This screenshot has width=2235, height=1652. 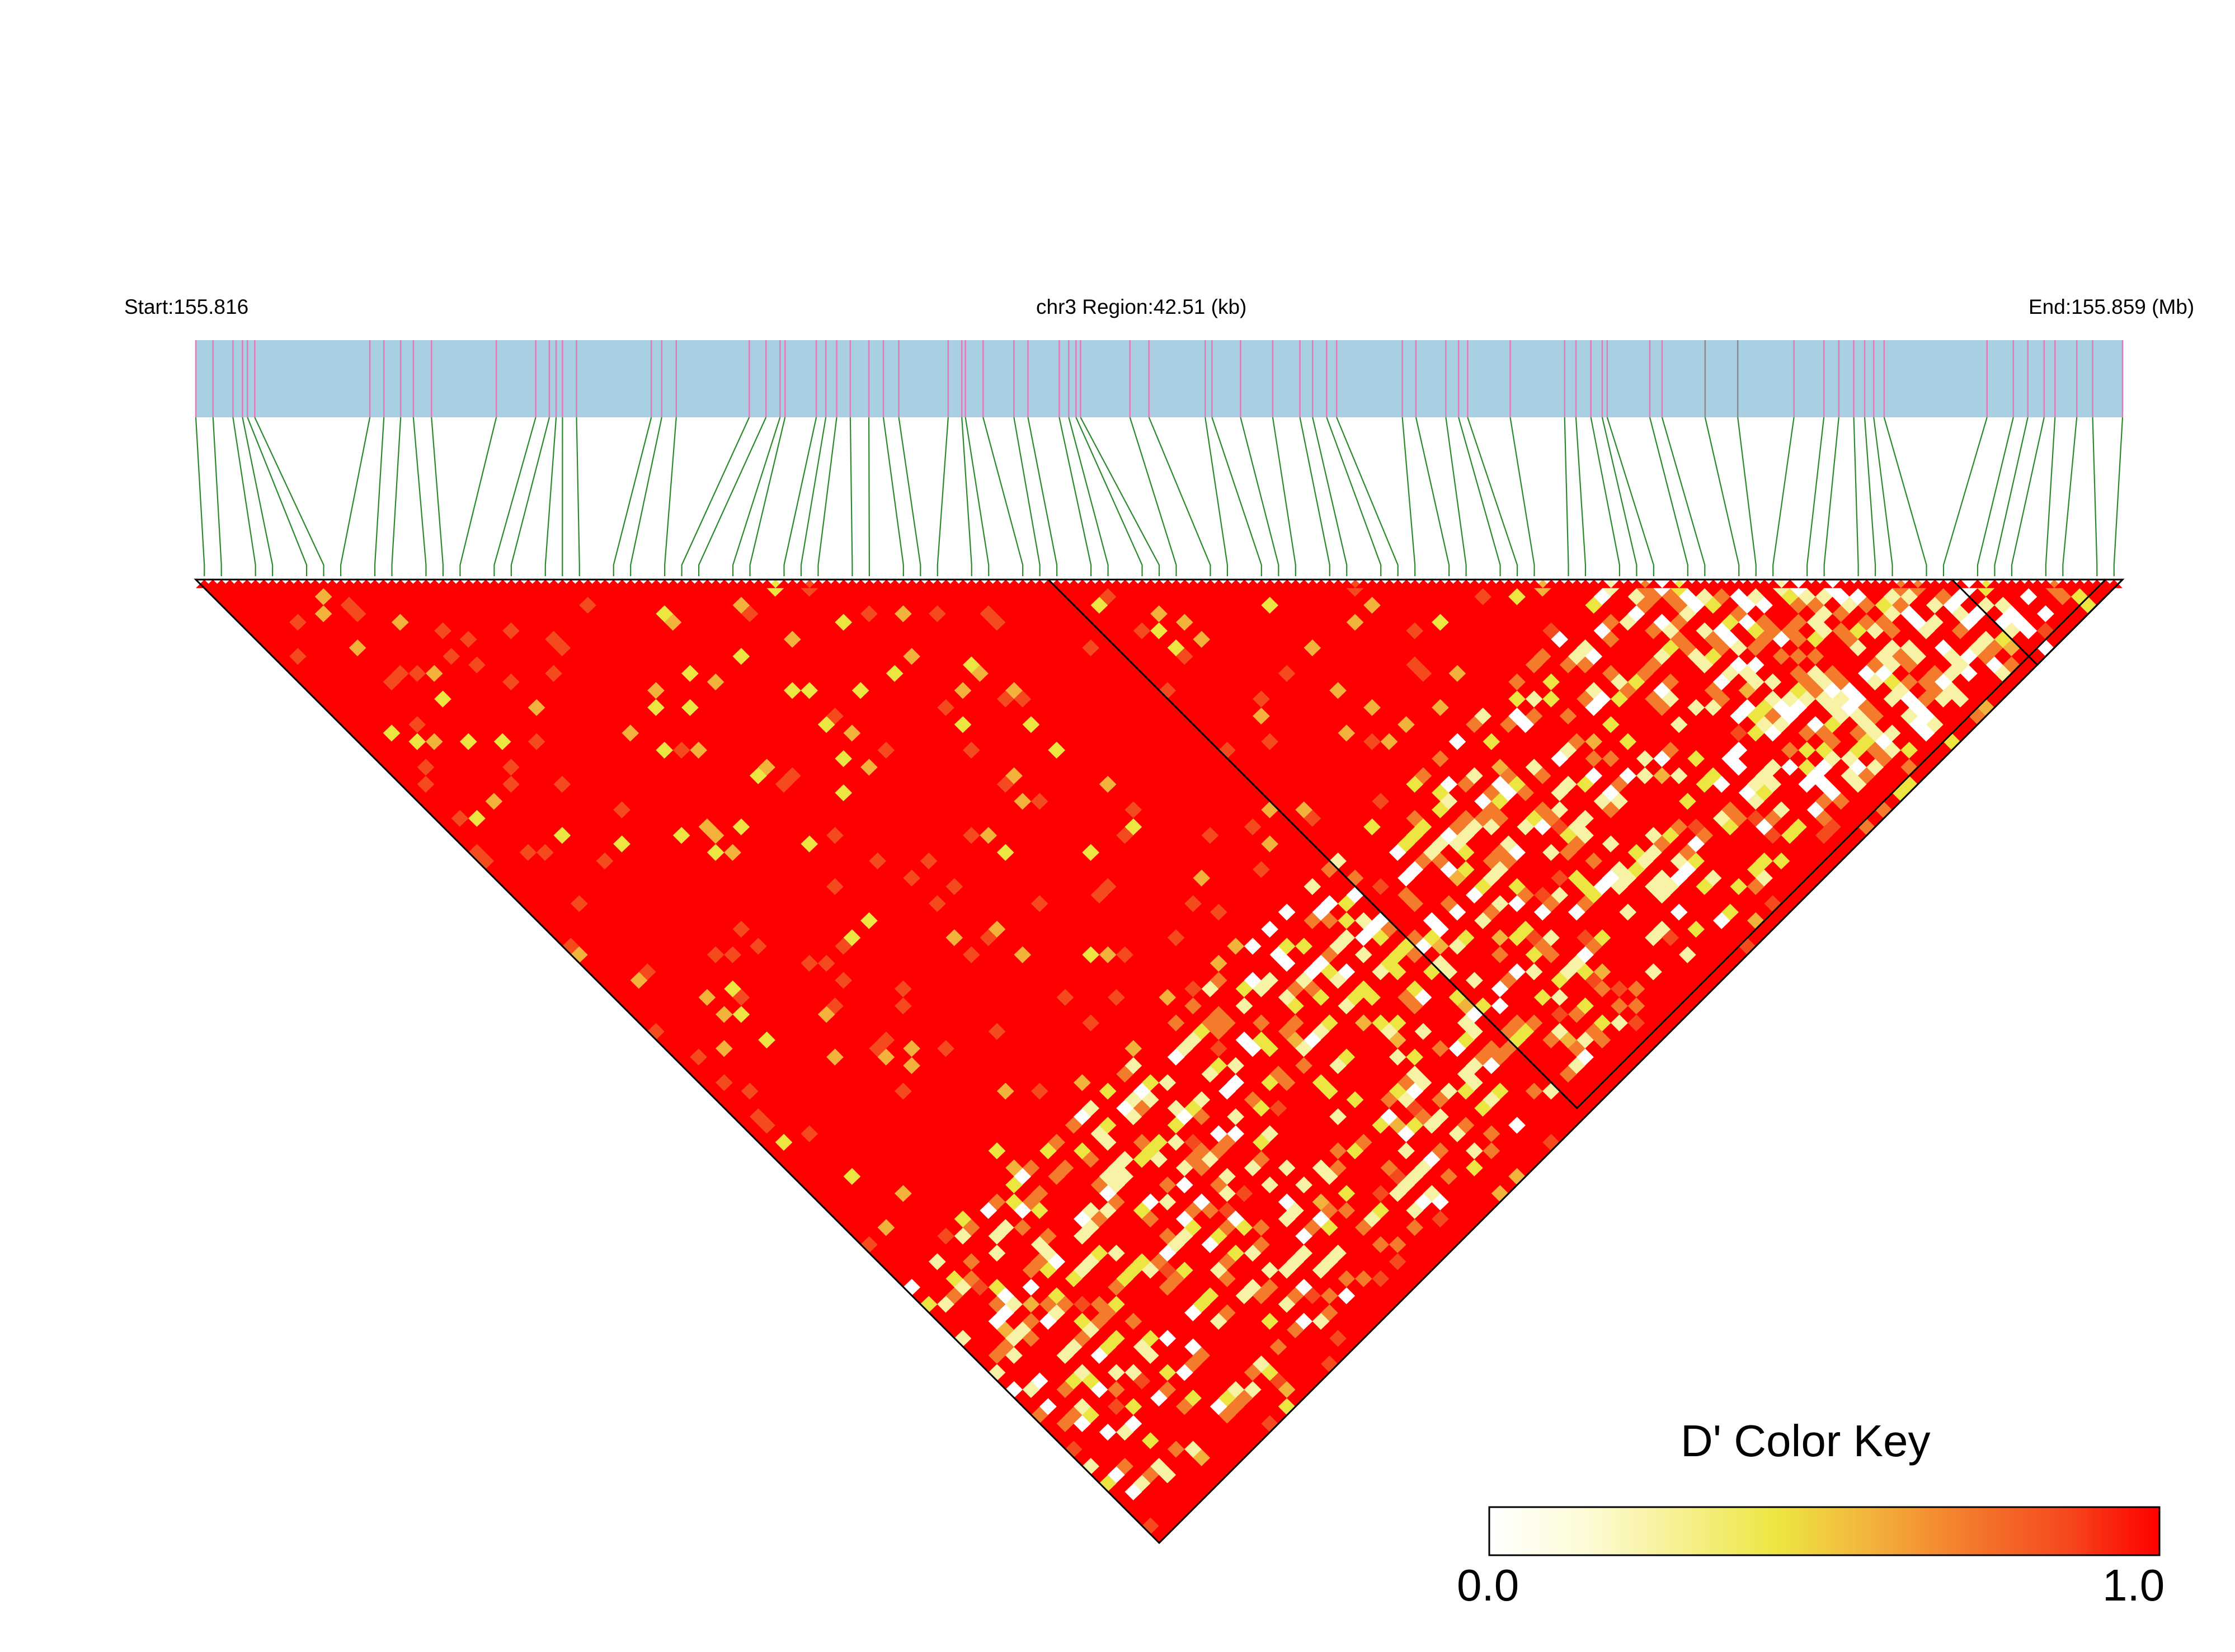 I want to click on snp-track, so click(x=1159, y=379).